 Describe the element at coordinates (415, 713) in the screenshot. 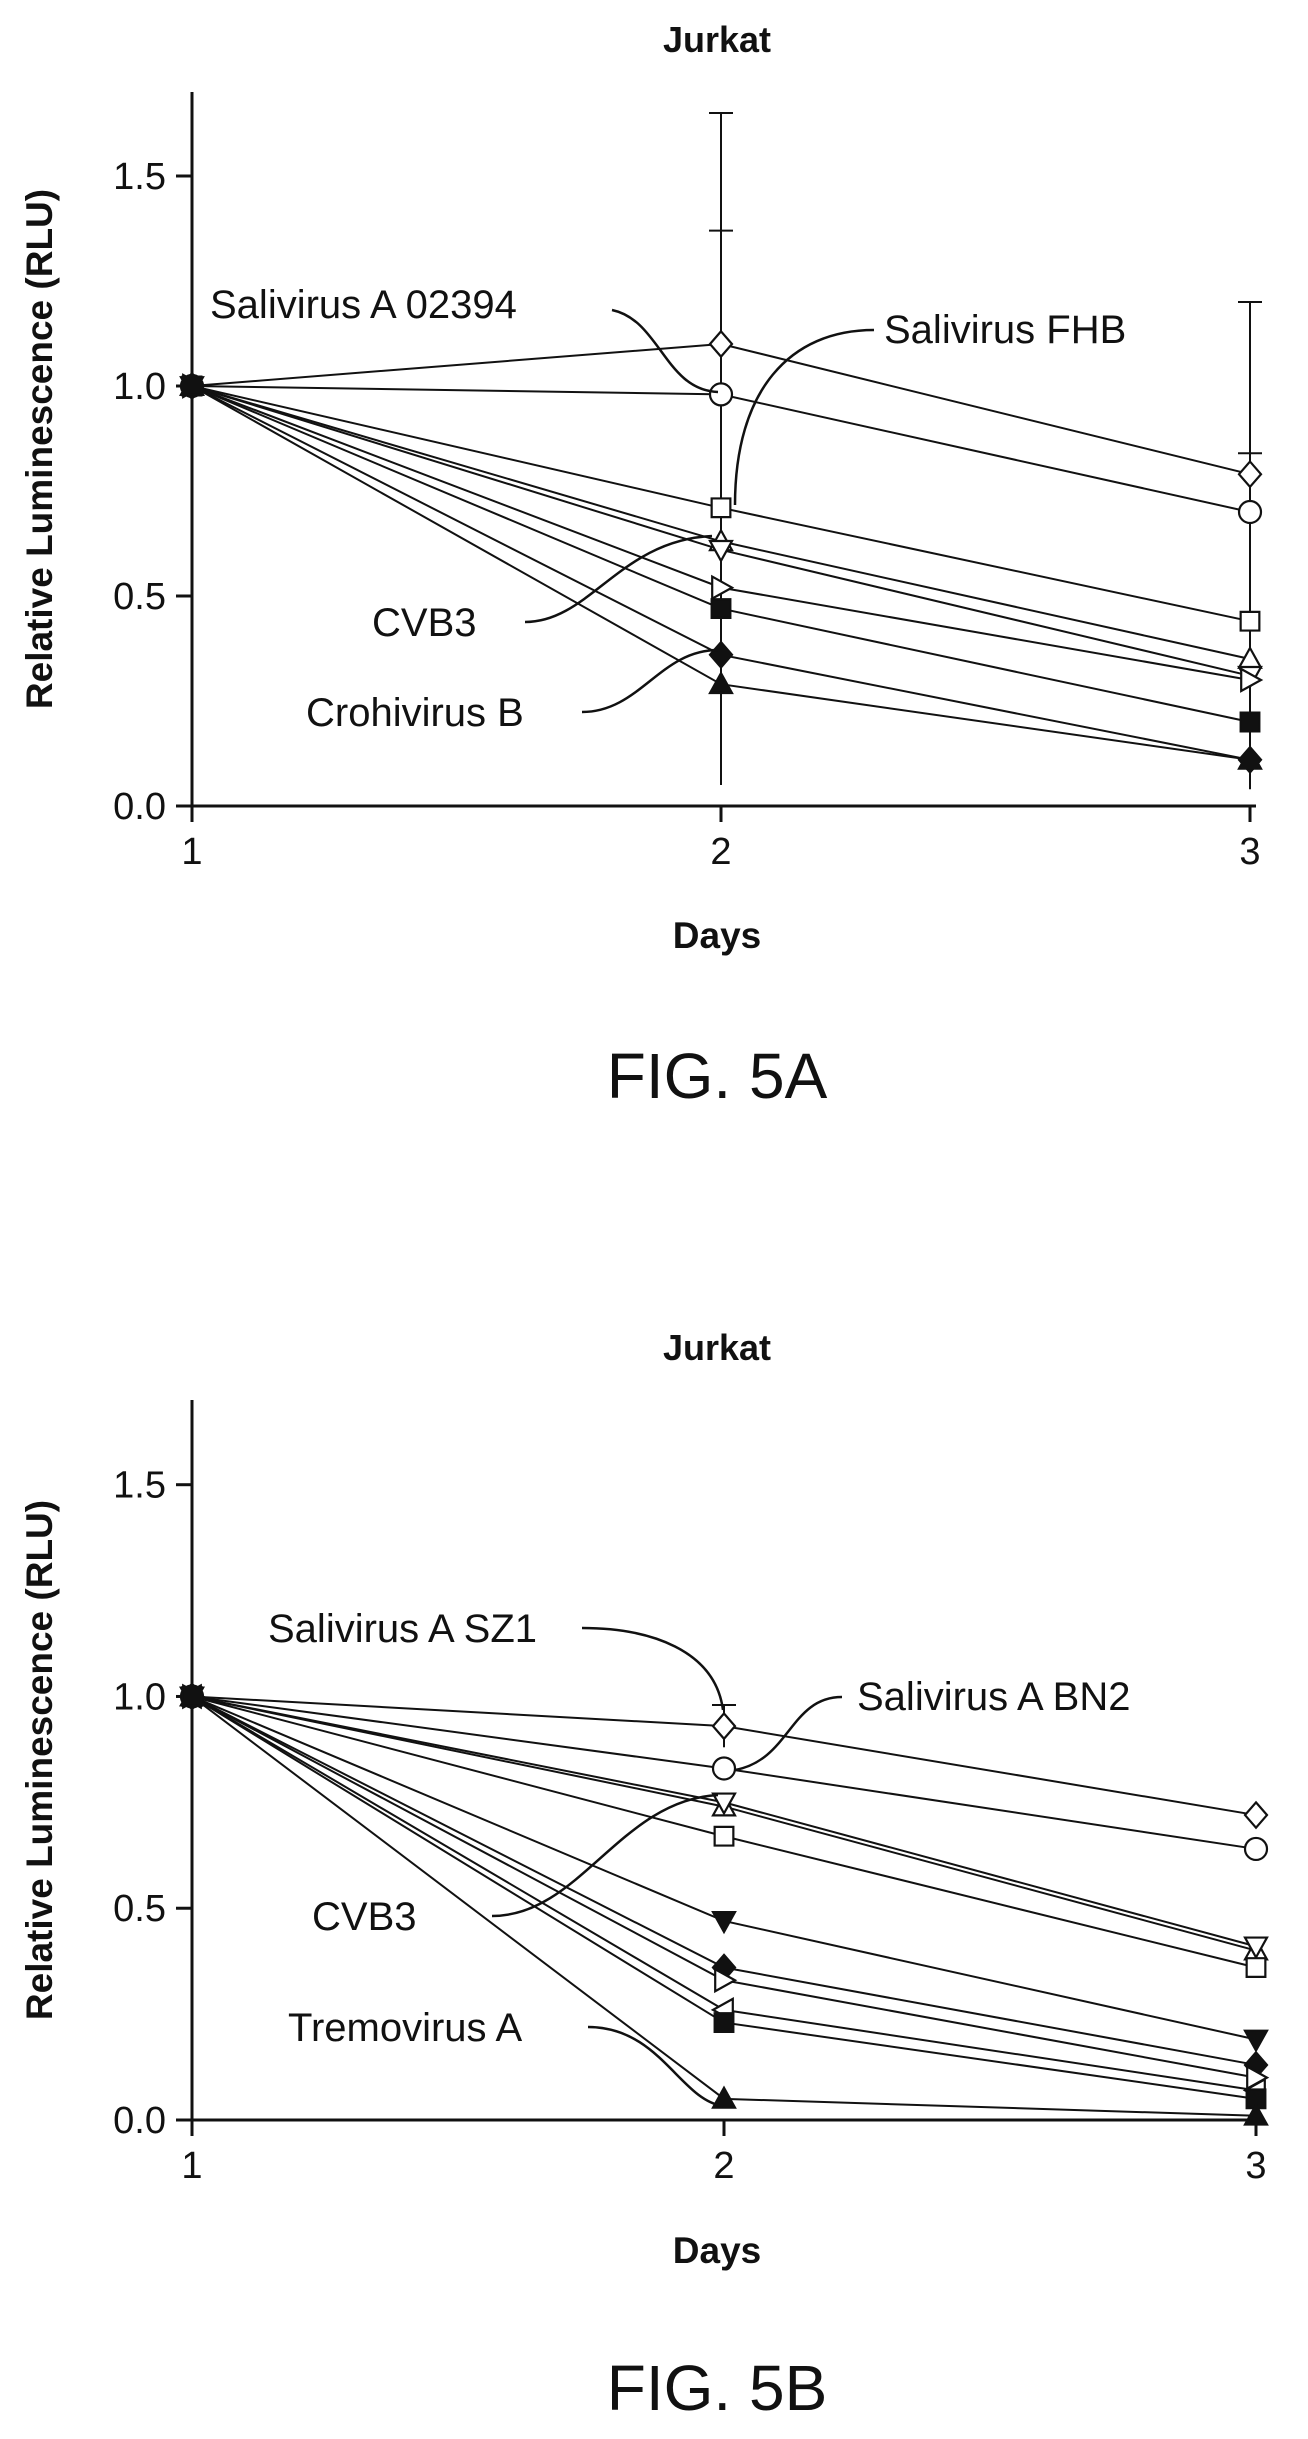

I see `annotation-crohivirus-b: Crohivirus B` at that location.